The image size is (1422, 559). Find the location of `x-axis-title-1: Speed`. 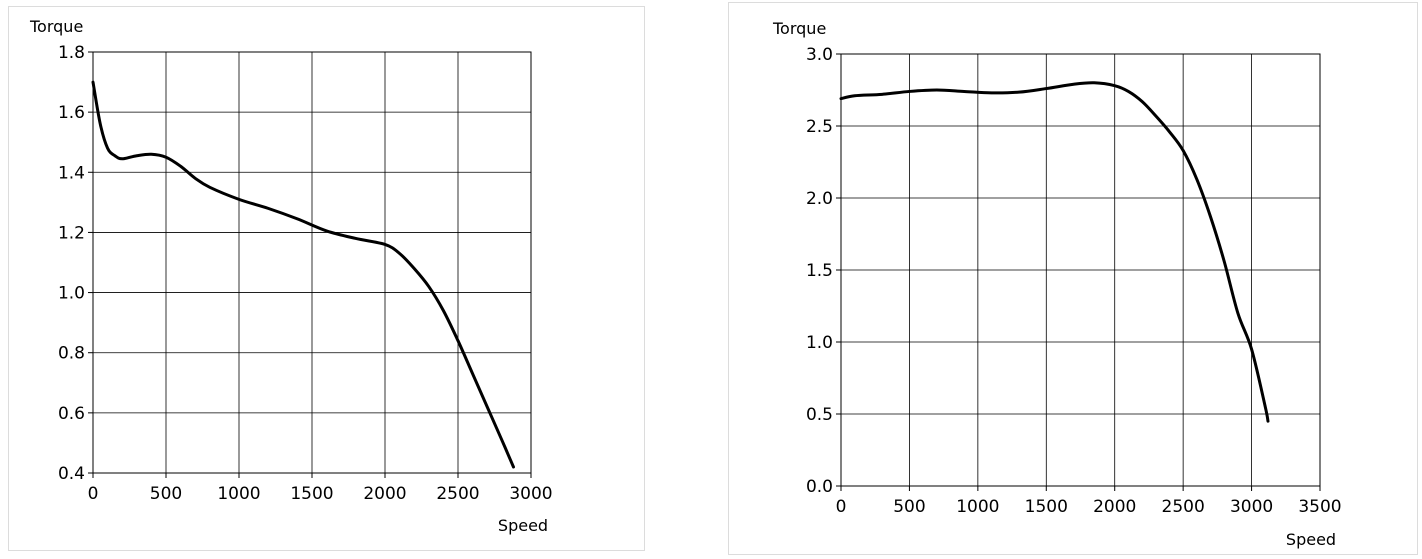

x-axis-title-1: Speed is located at coordinates (1311, 539).